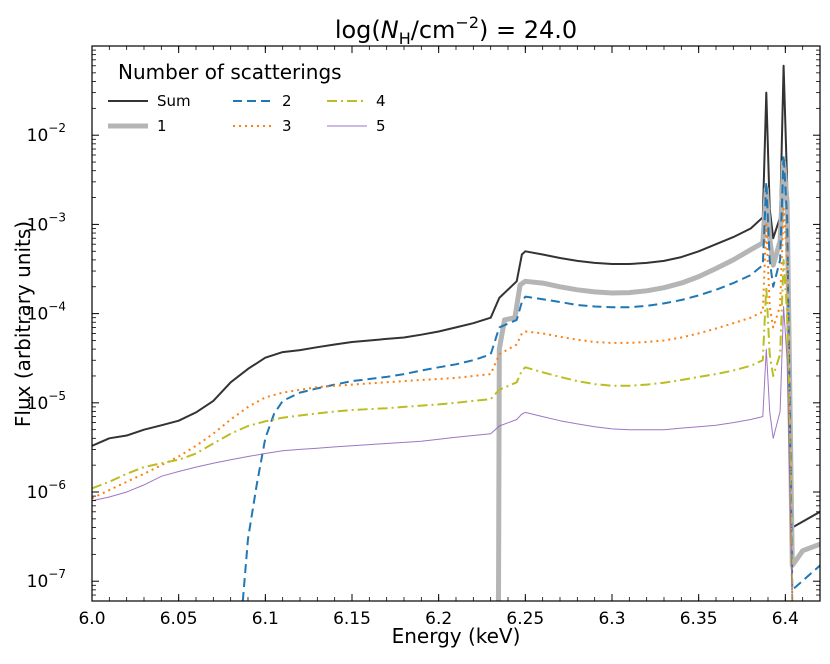 Image resolution: width=830 pixels, height=664 pixels. I want to click on y-tick-label: 10⁻³, so click(46, 222).